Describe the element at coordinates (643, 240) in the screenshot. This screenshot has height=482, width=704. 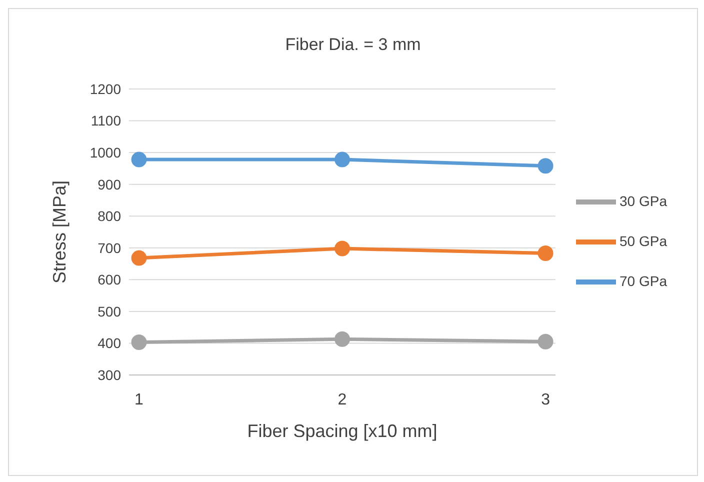
I see `legend-label: 50 GPa` at that location.